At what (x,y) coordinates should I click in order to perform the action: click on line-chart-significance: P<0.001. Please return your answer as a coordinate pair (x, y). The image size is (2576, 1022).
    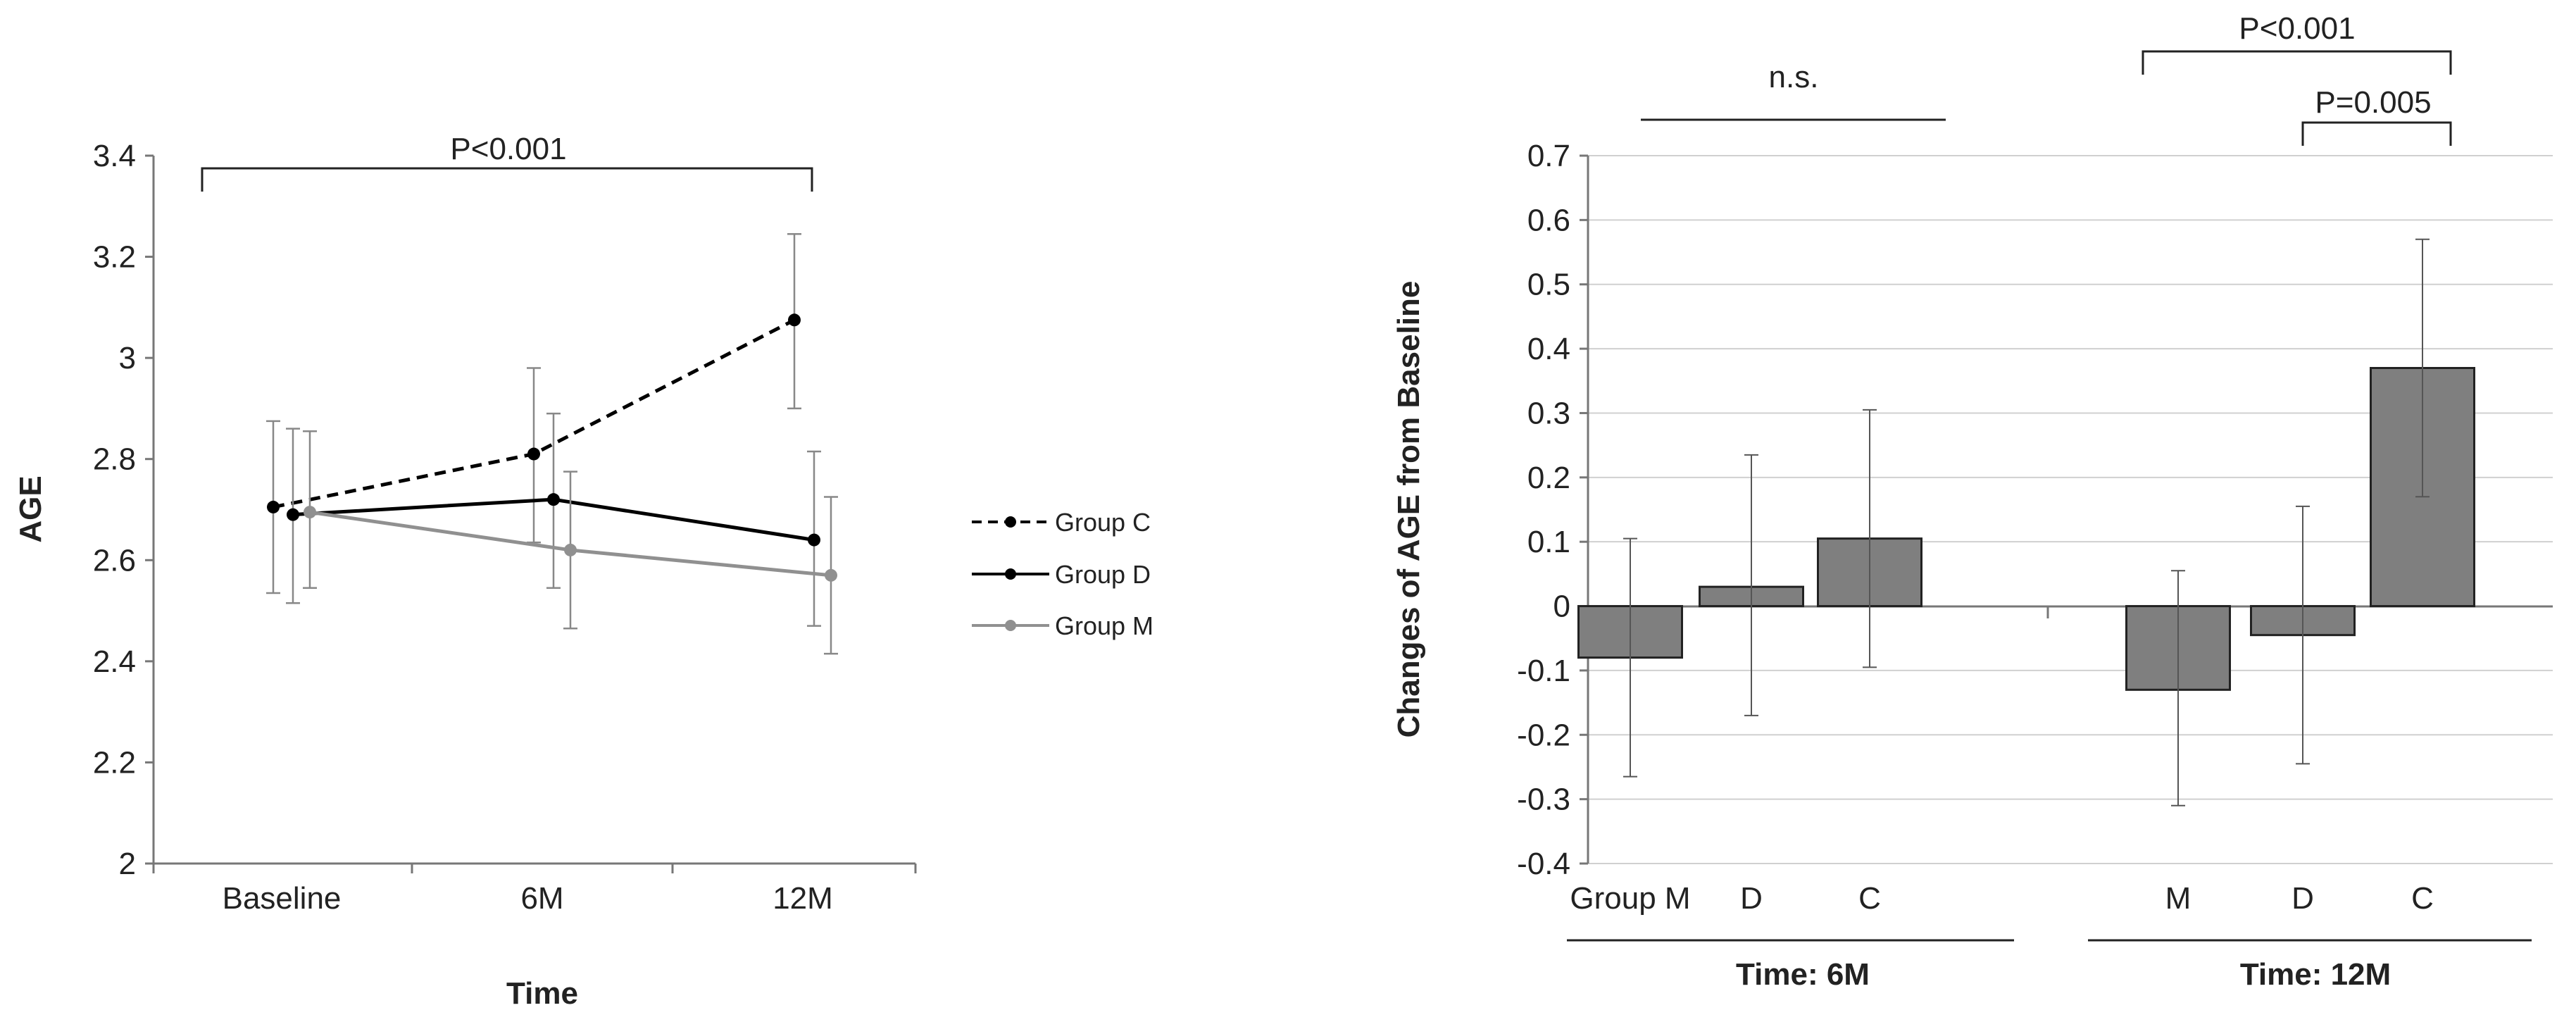
    Looking at the image, I should click on (507, 162).